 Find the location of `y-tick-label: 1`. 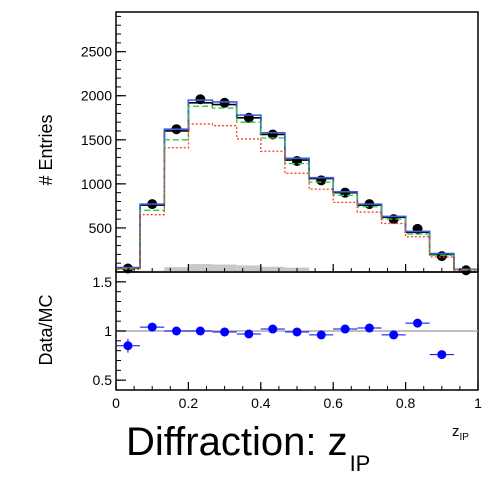

y-tick-label: 1 is located at coordinates (108, 331).